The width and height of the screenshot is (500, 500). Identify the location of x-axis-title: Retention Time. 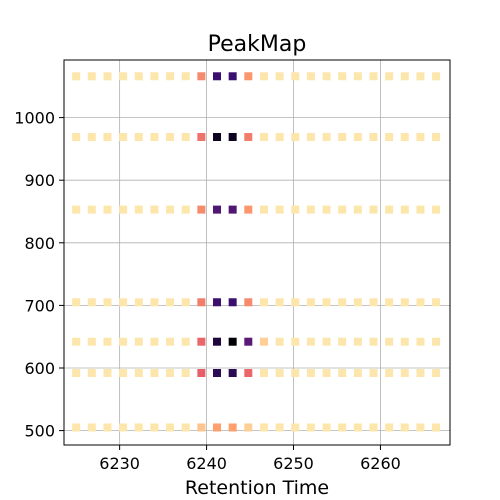
(257, 488).